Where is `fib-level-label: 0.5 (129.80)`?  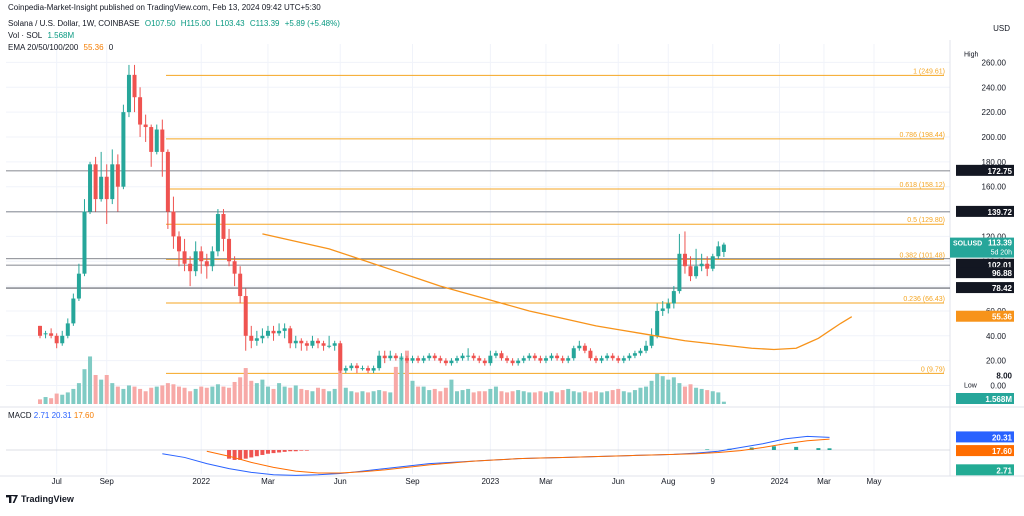
fib-level-label: 0.5 (129.80) is located at coordinates (926, 220).